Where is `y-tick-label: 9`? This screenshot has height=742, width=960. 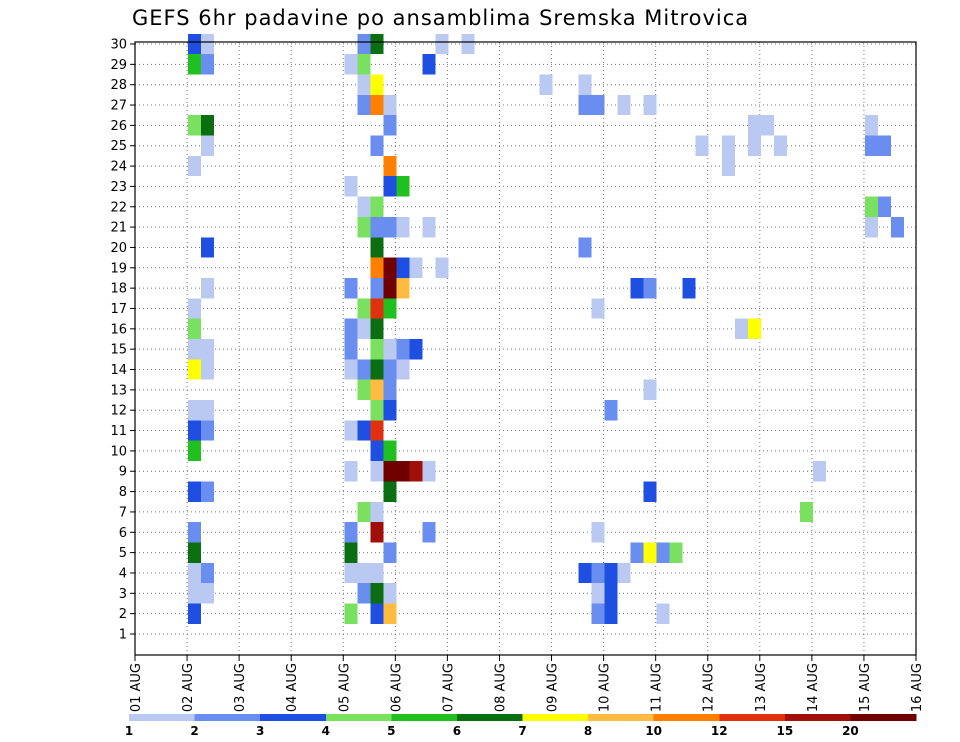 y-tick-label: 9 is located at coordinates (123, 472).